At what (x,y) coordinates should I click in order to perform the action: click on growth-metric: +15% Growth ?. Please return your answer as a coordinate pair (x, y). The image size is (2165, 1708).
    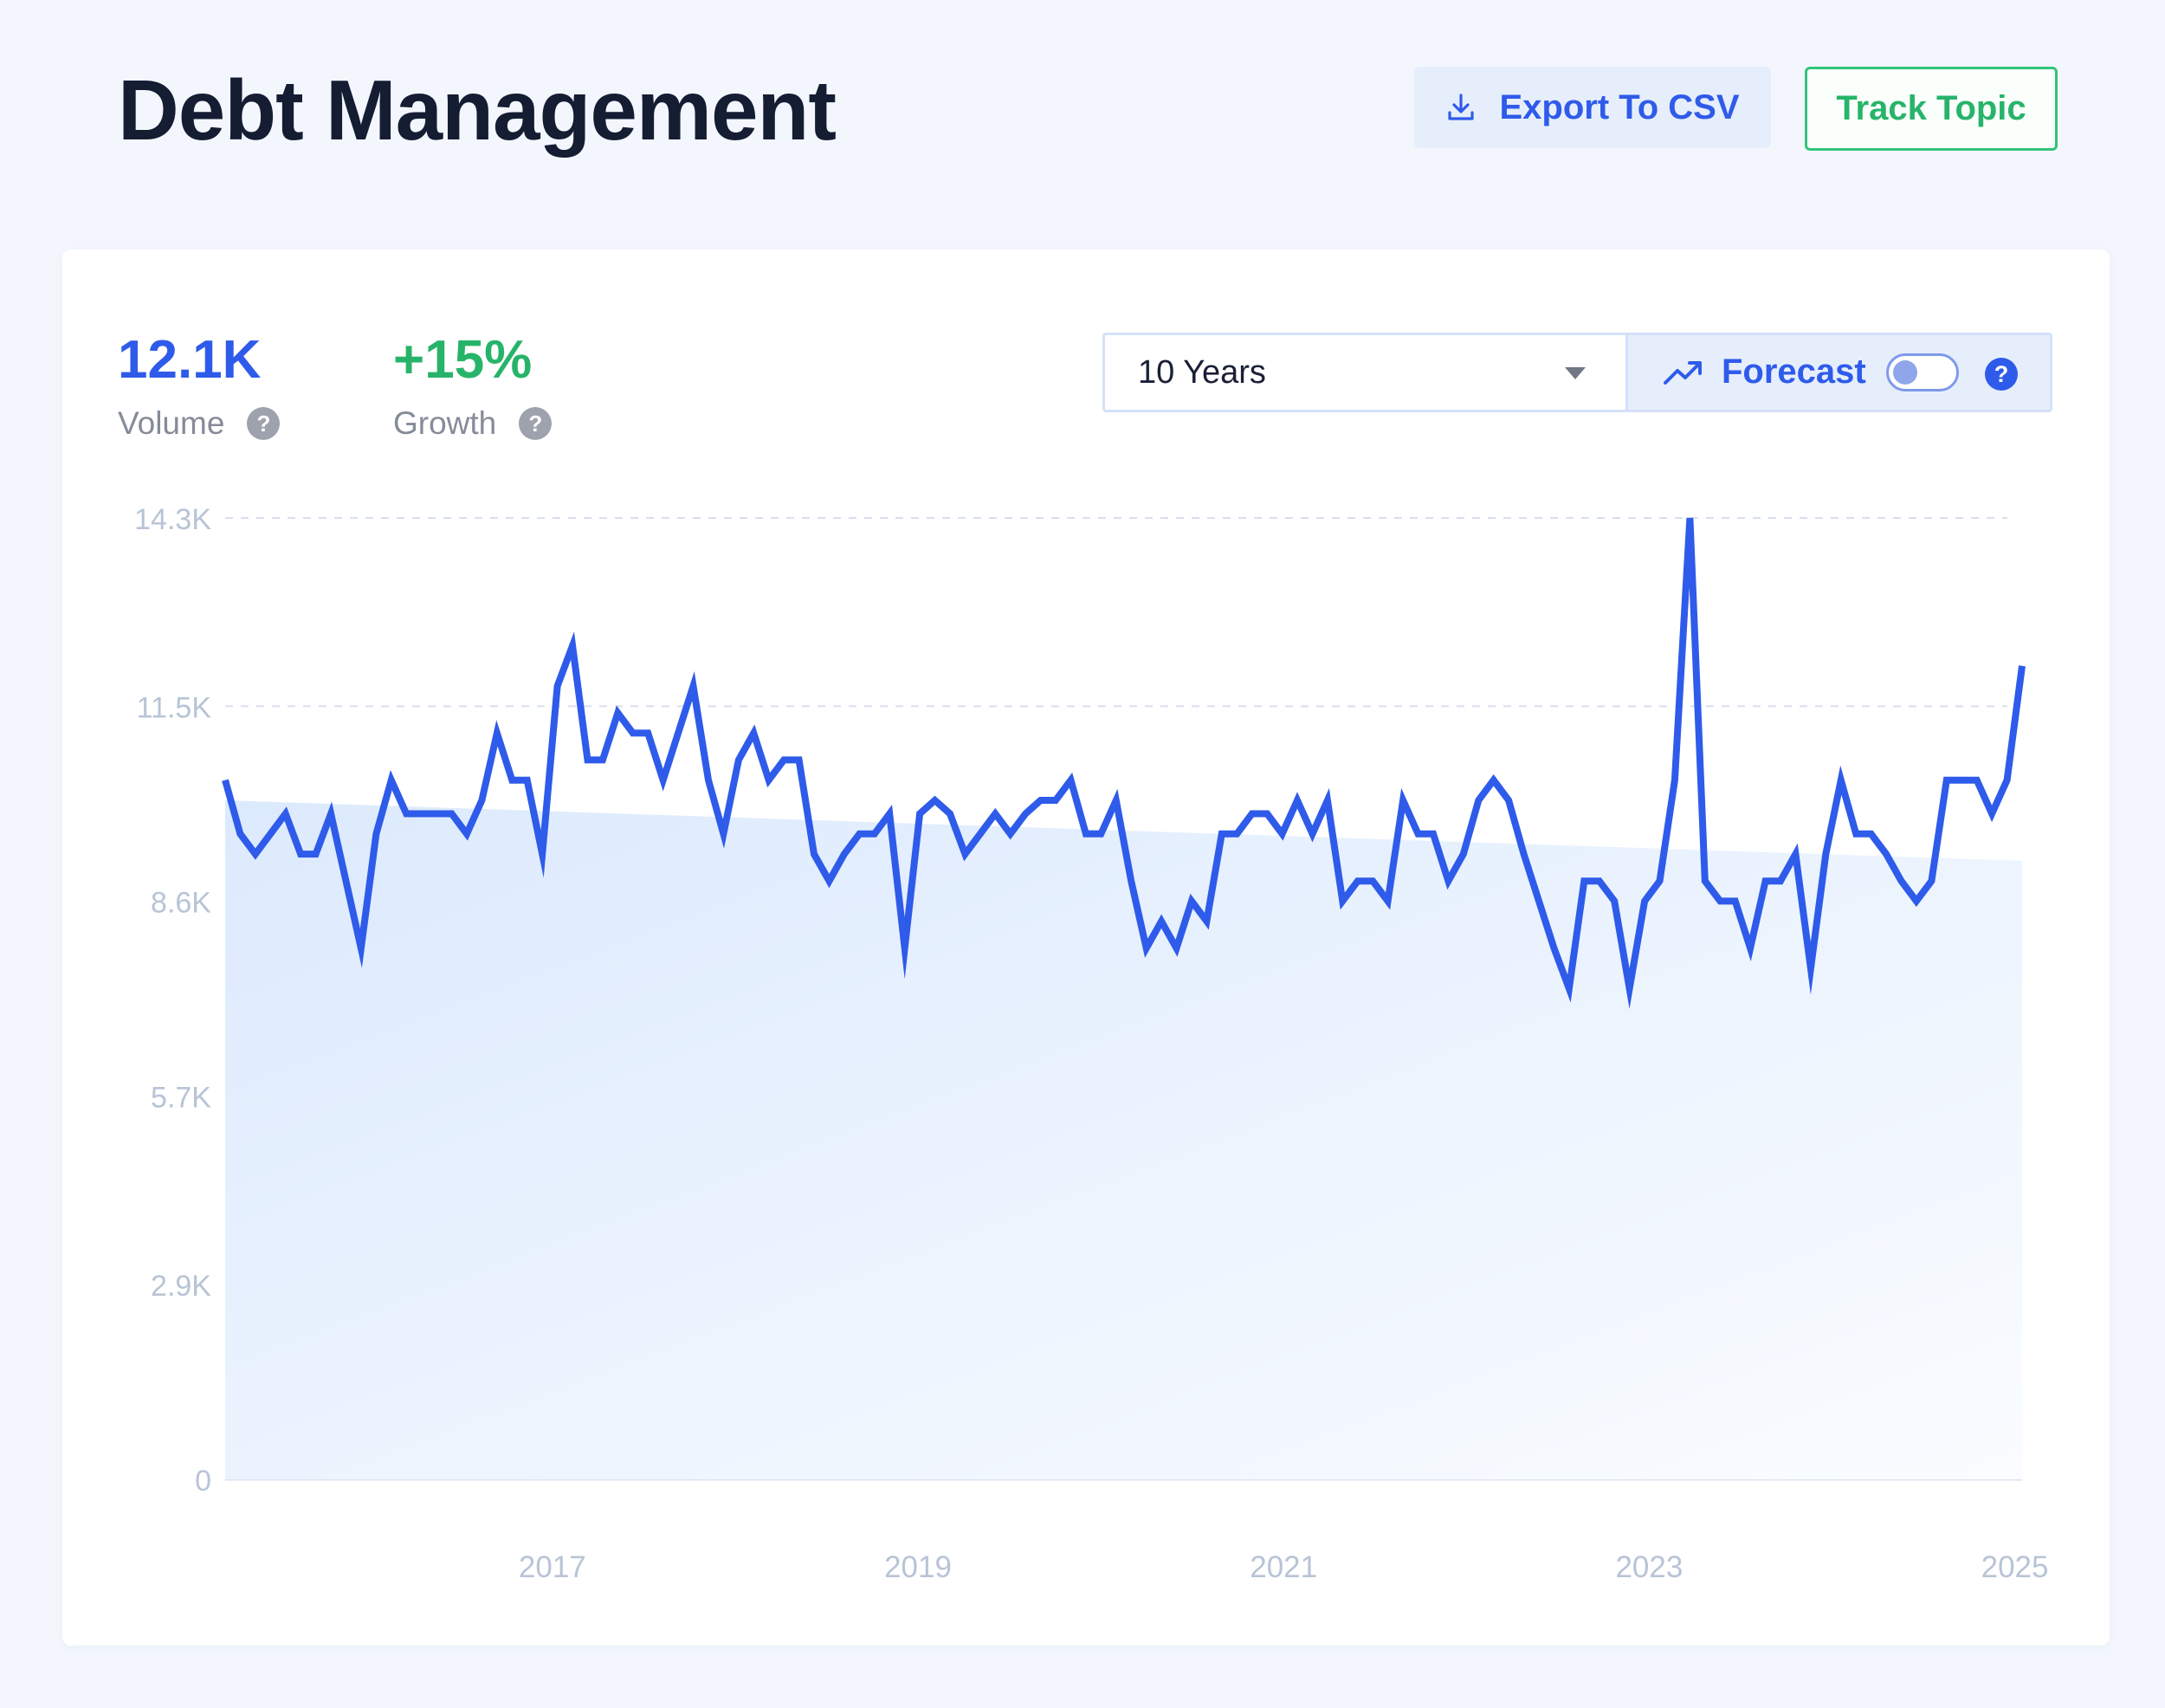
    Looking at the image, I should click on (473, 385).